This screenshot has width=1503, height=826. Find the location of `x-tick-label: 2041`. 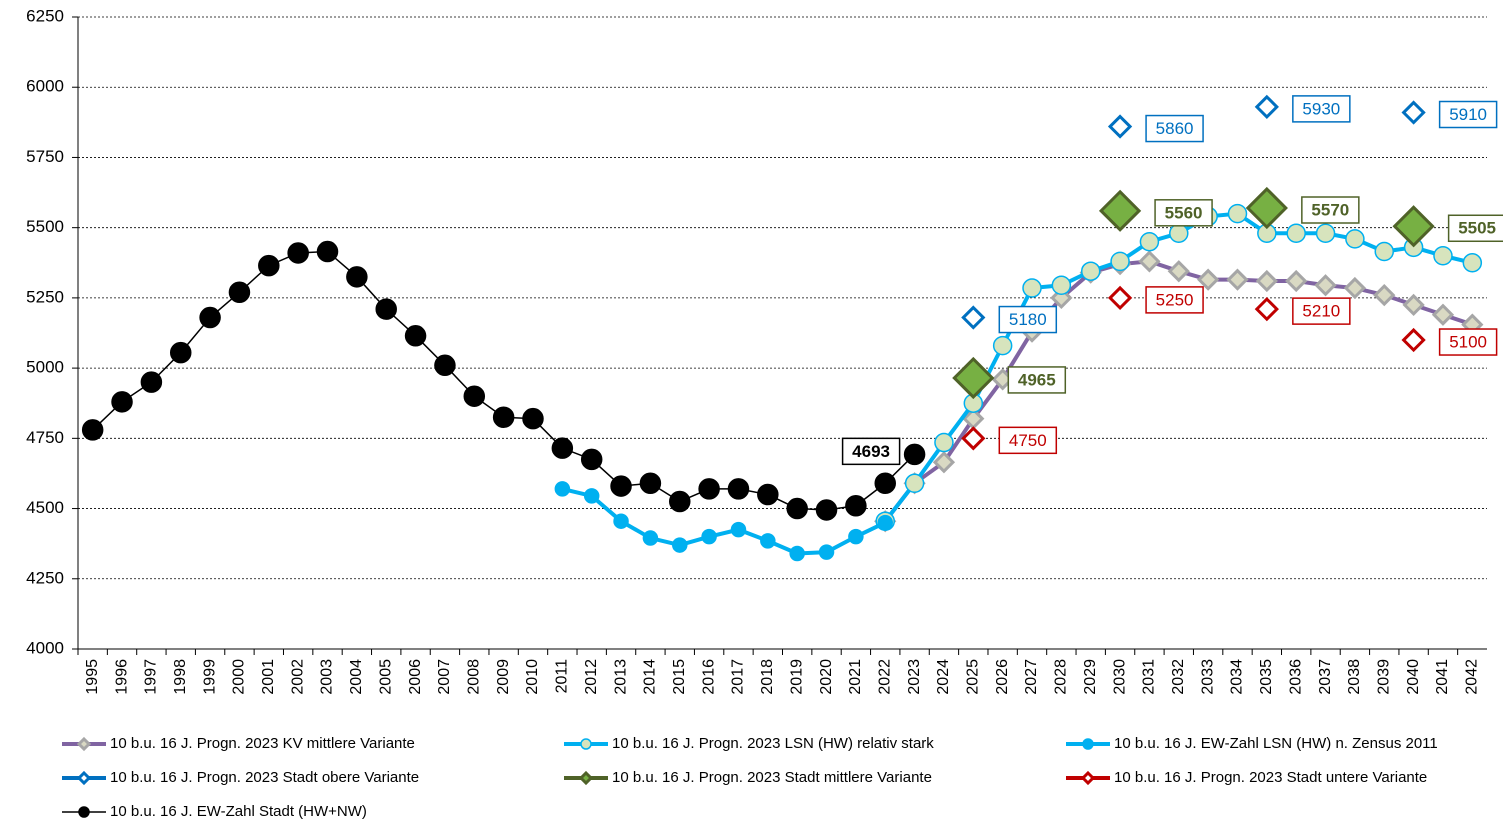

x-tick-label: 2041 is located at coordinates (1442, 677).